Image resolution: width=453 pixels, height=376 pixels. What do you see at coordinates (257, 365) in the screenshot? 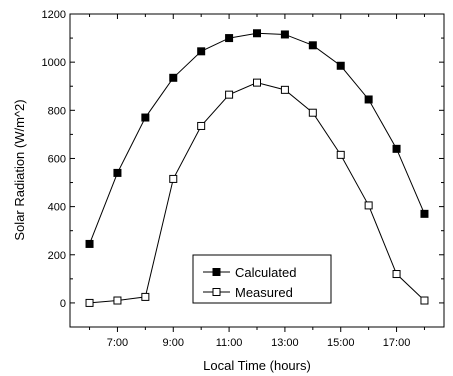
I see `x-axis-title: Local Time (hours)` at bounding box center [257, 365].